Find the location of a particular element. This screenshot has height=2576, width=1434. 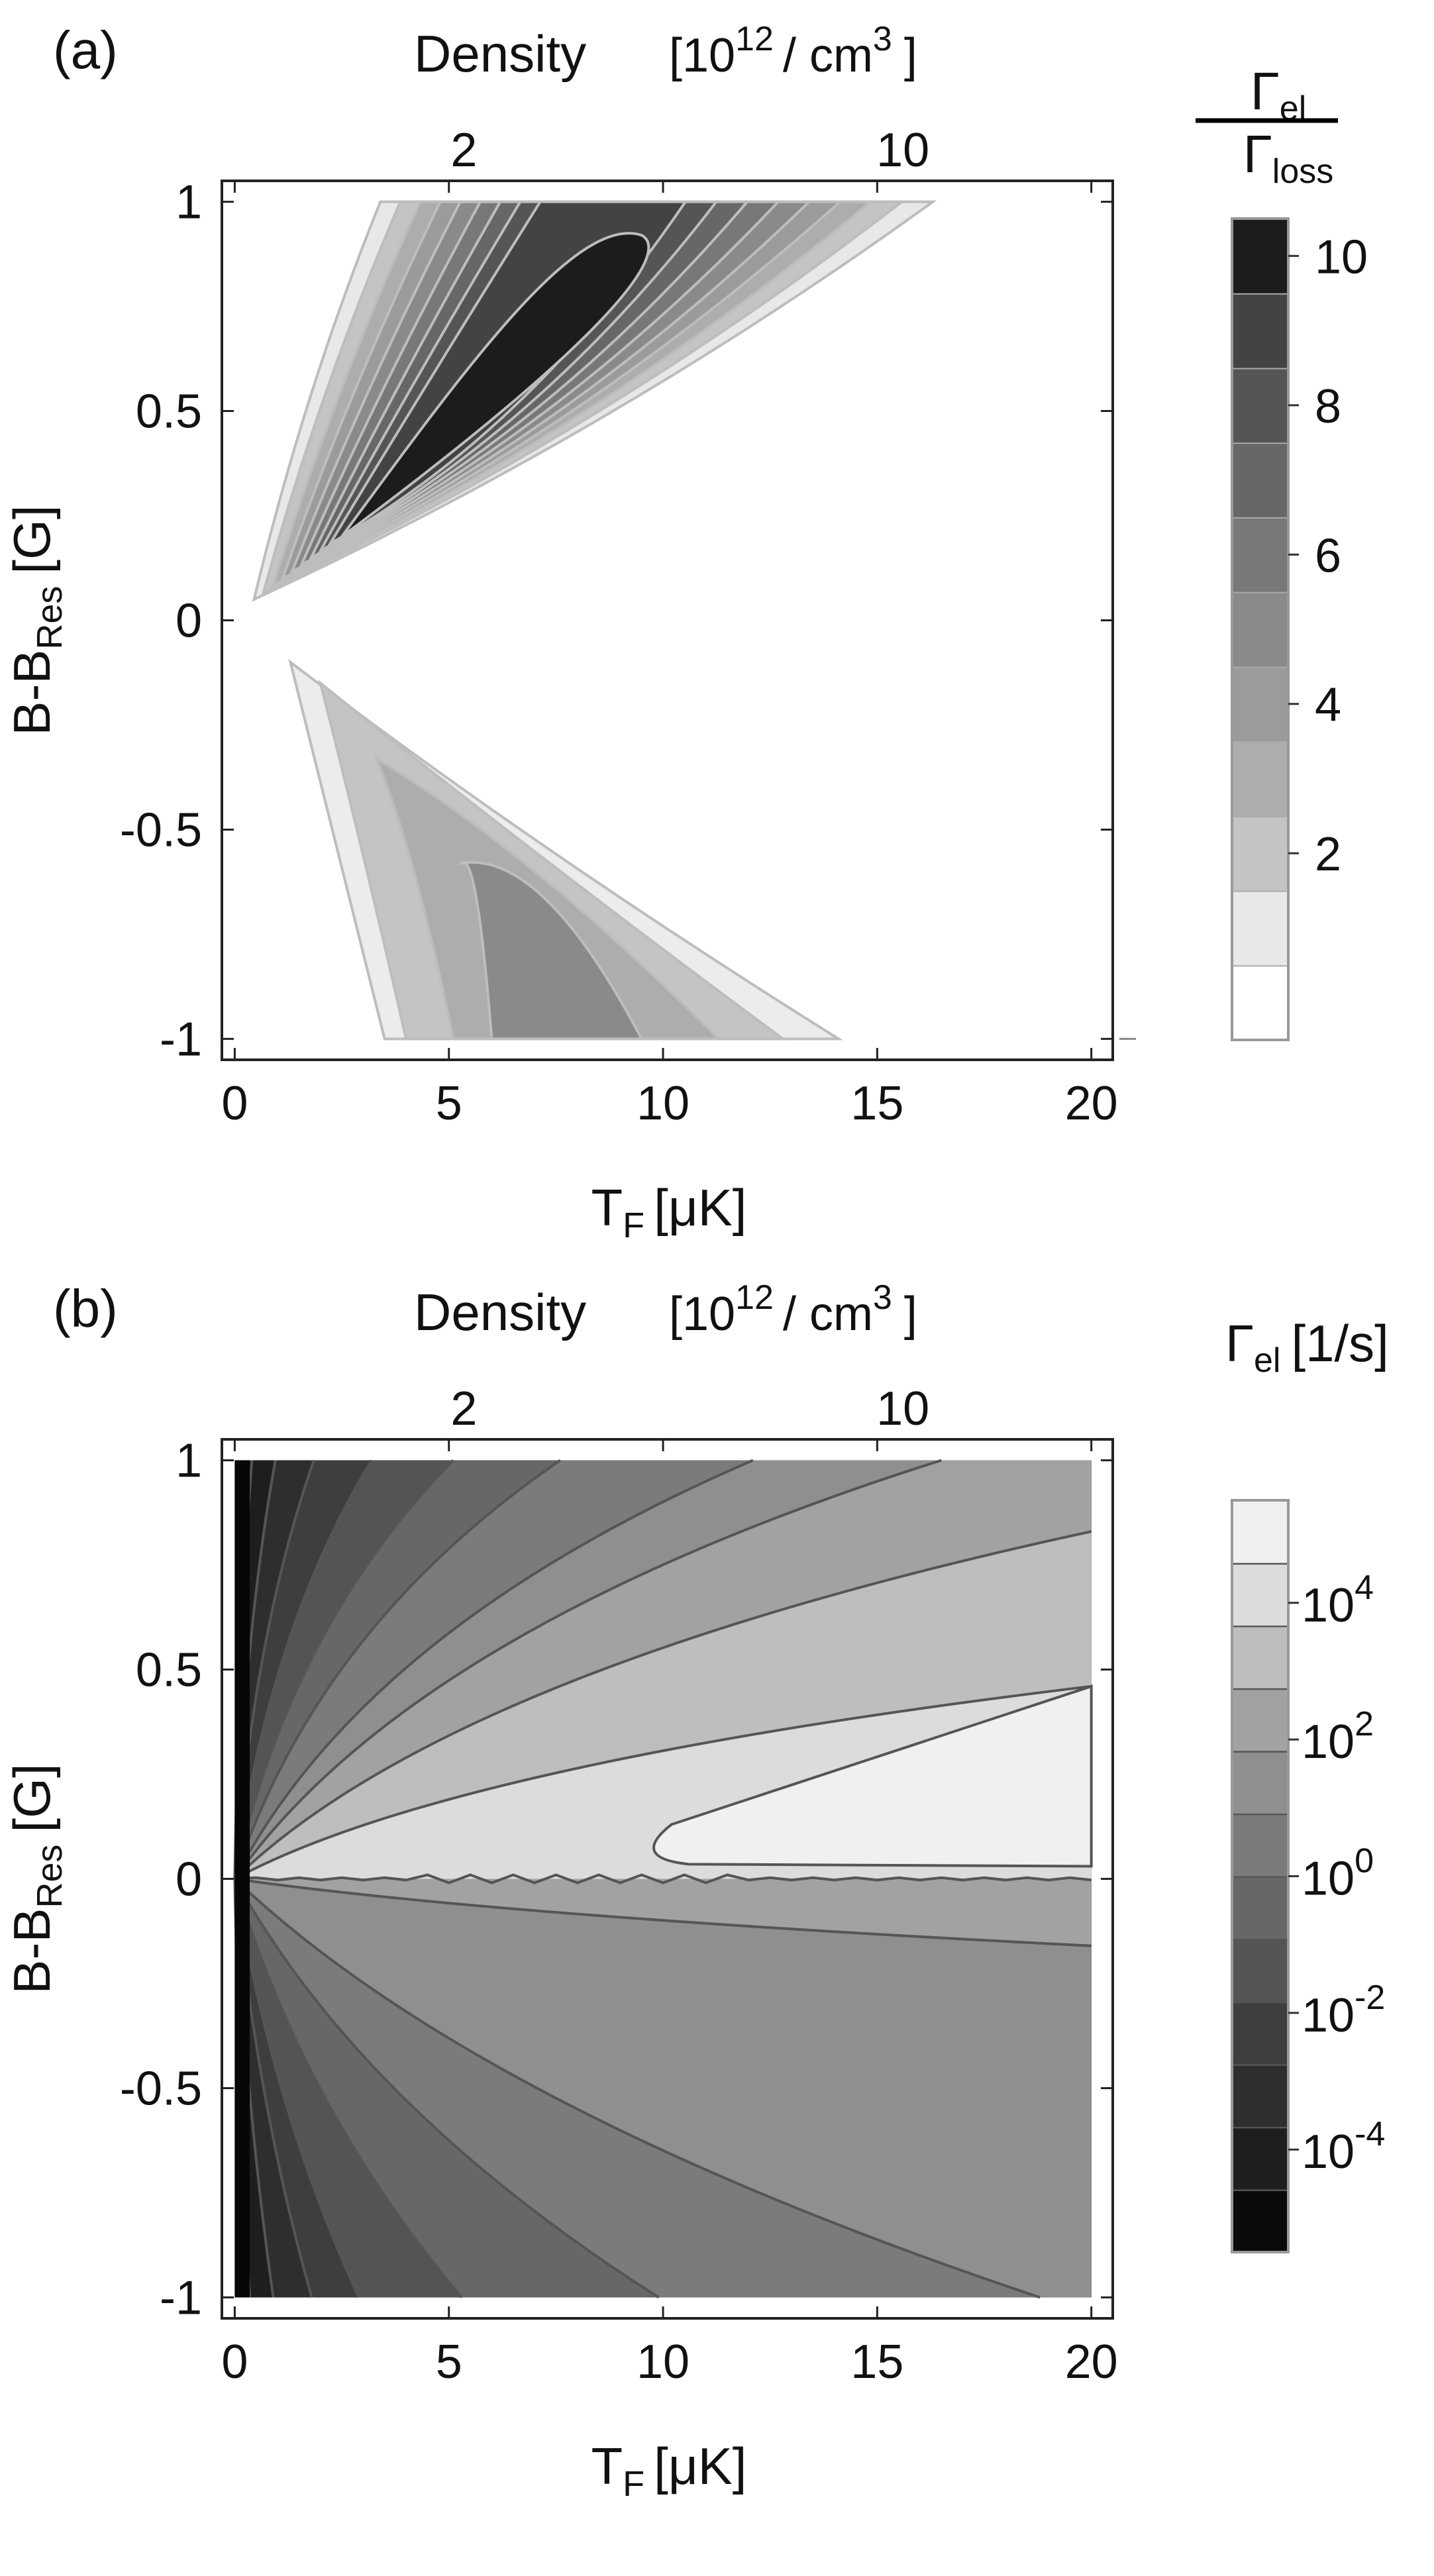

panel-label: (a) is located at coordinates (85, 50).